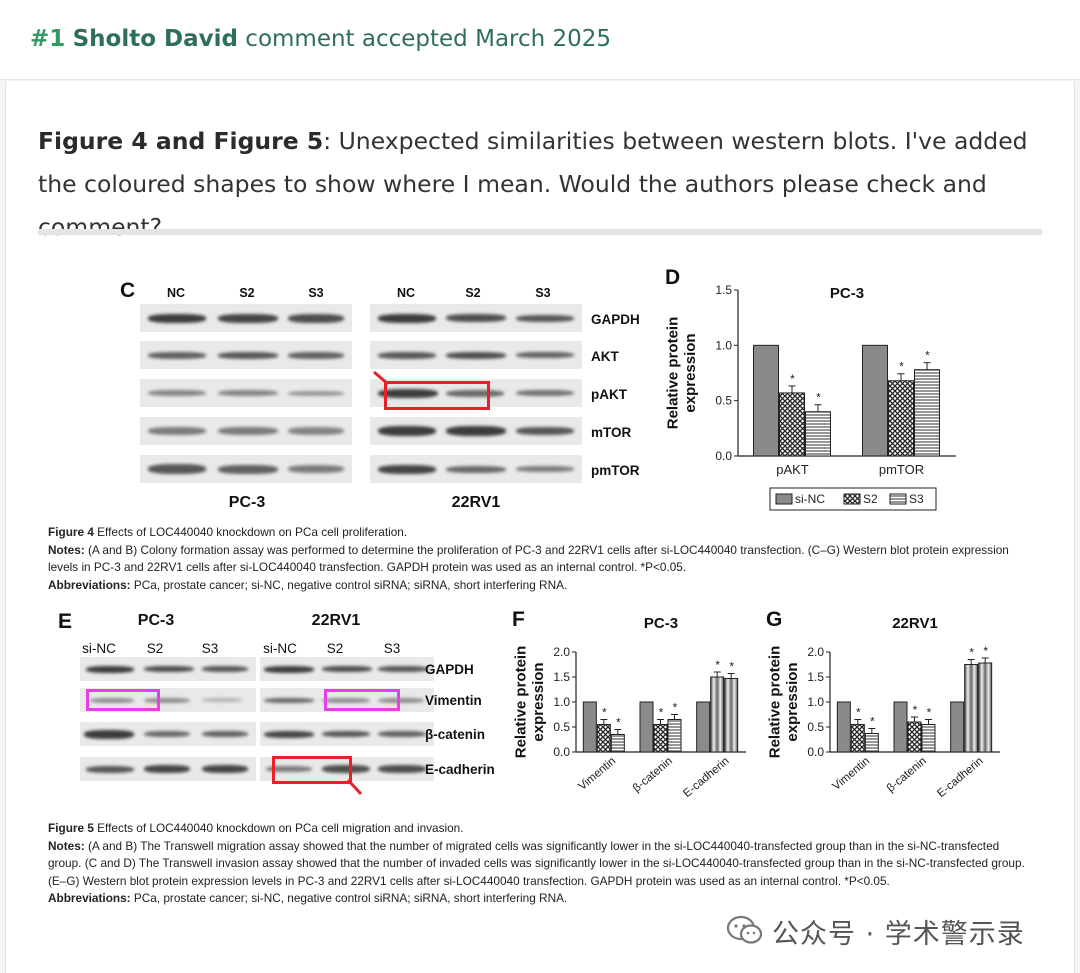 The width and height of the screenshot is (1080, 973). Describe the element at coordinates (605, 356) in the screenshot. I see `protein-label-akt: AKT` at that location.